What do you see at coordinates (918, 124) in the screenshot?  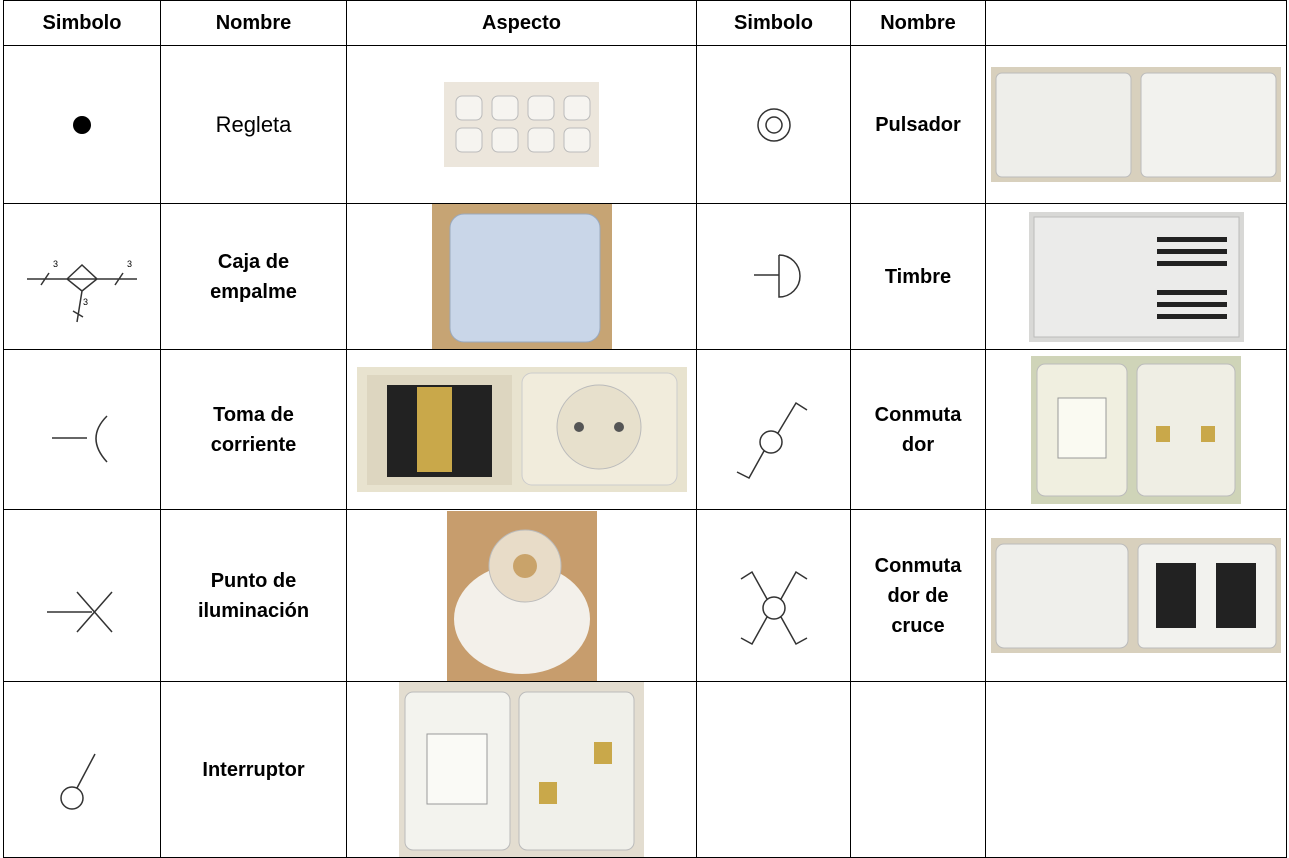 I see `name-cell: Pulsador` at bounding box center [918, 124].